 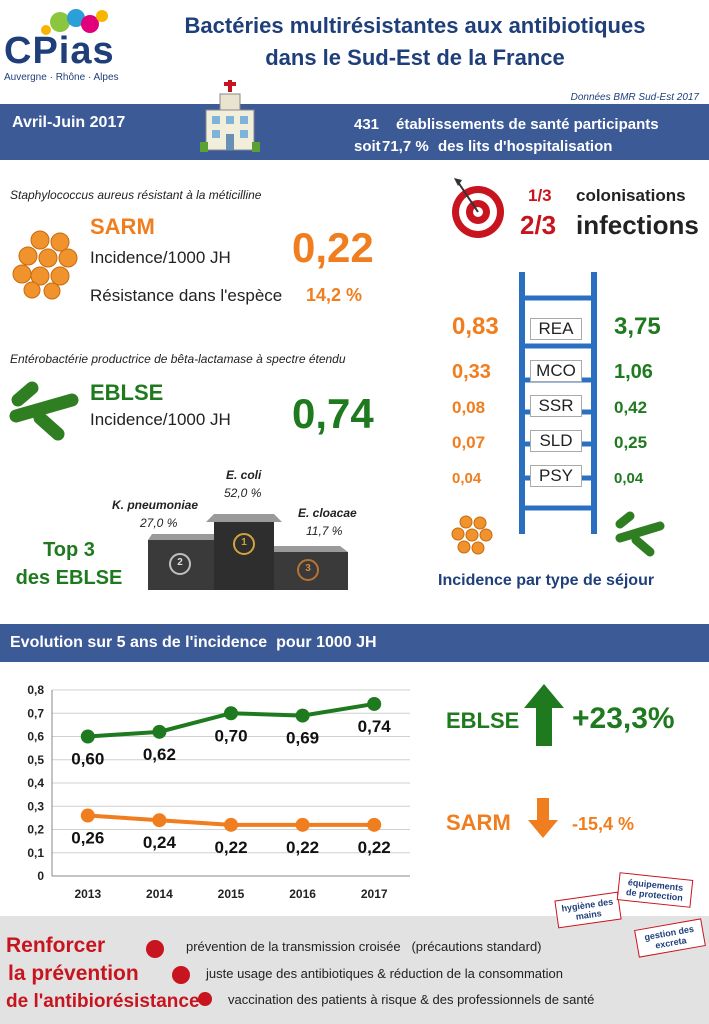 I want to click on hospital-icon, so click(x=230, y=117).